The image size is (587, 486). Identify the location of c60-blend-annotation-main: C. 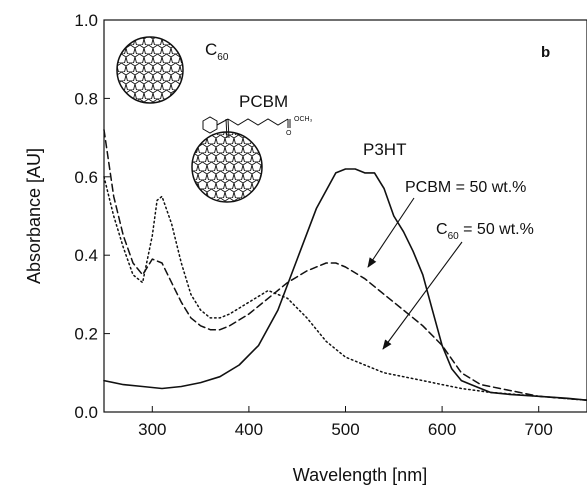
(442, 229).